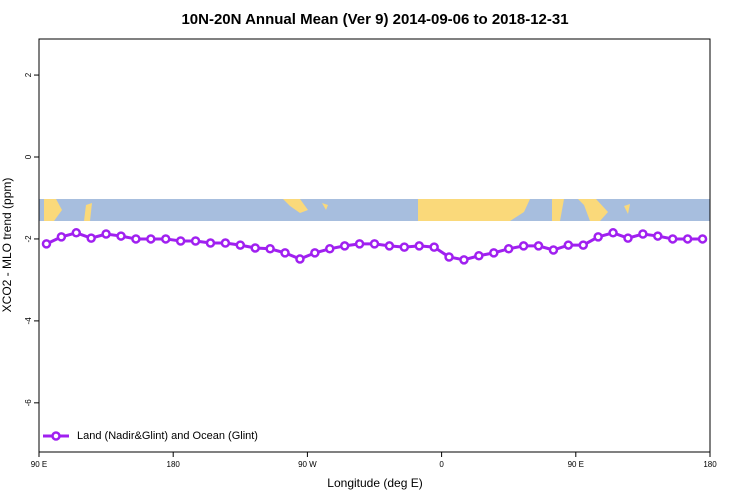  Describe the element at coordinates (28, 156) in the screenshot. I see `y-tick-label: 0` at that location.